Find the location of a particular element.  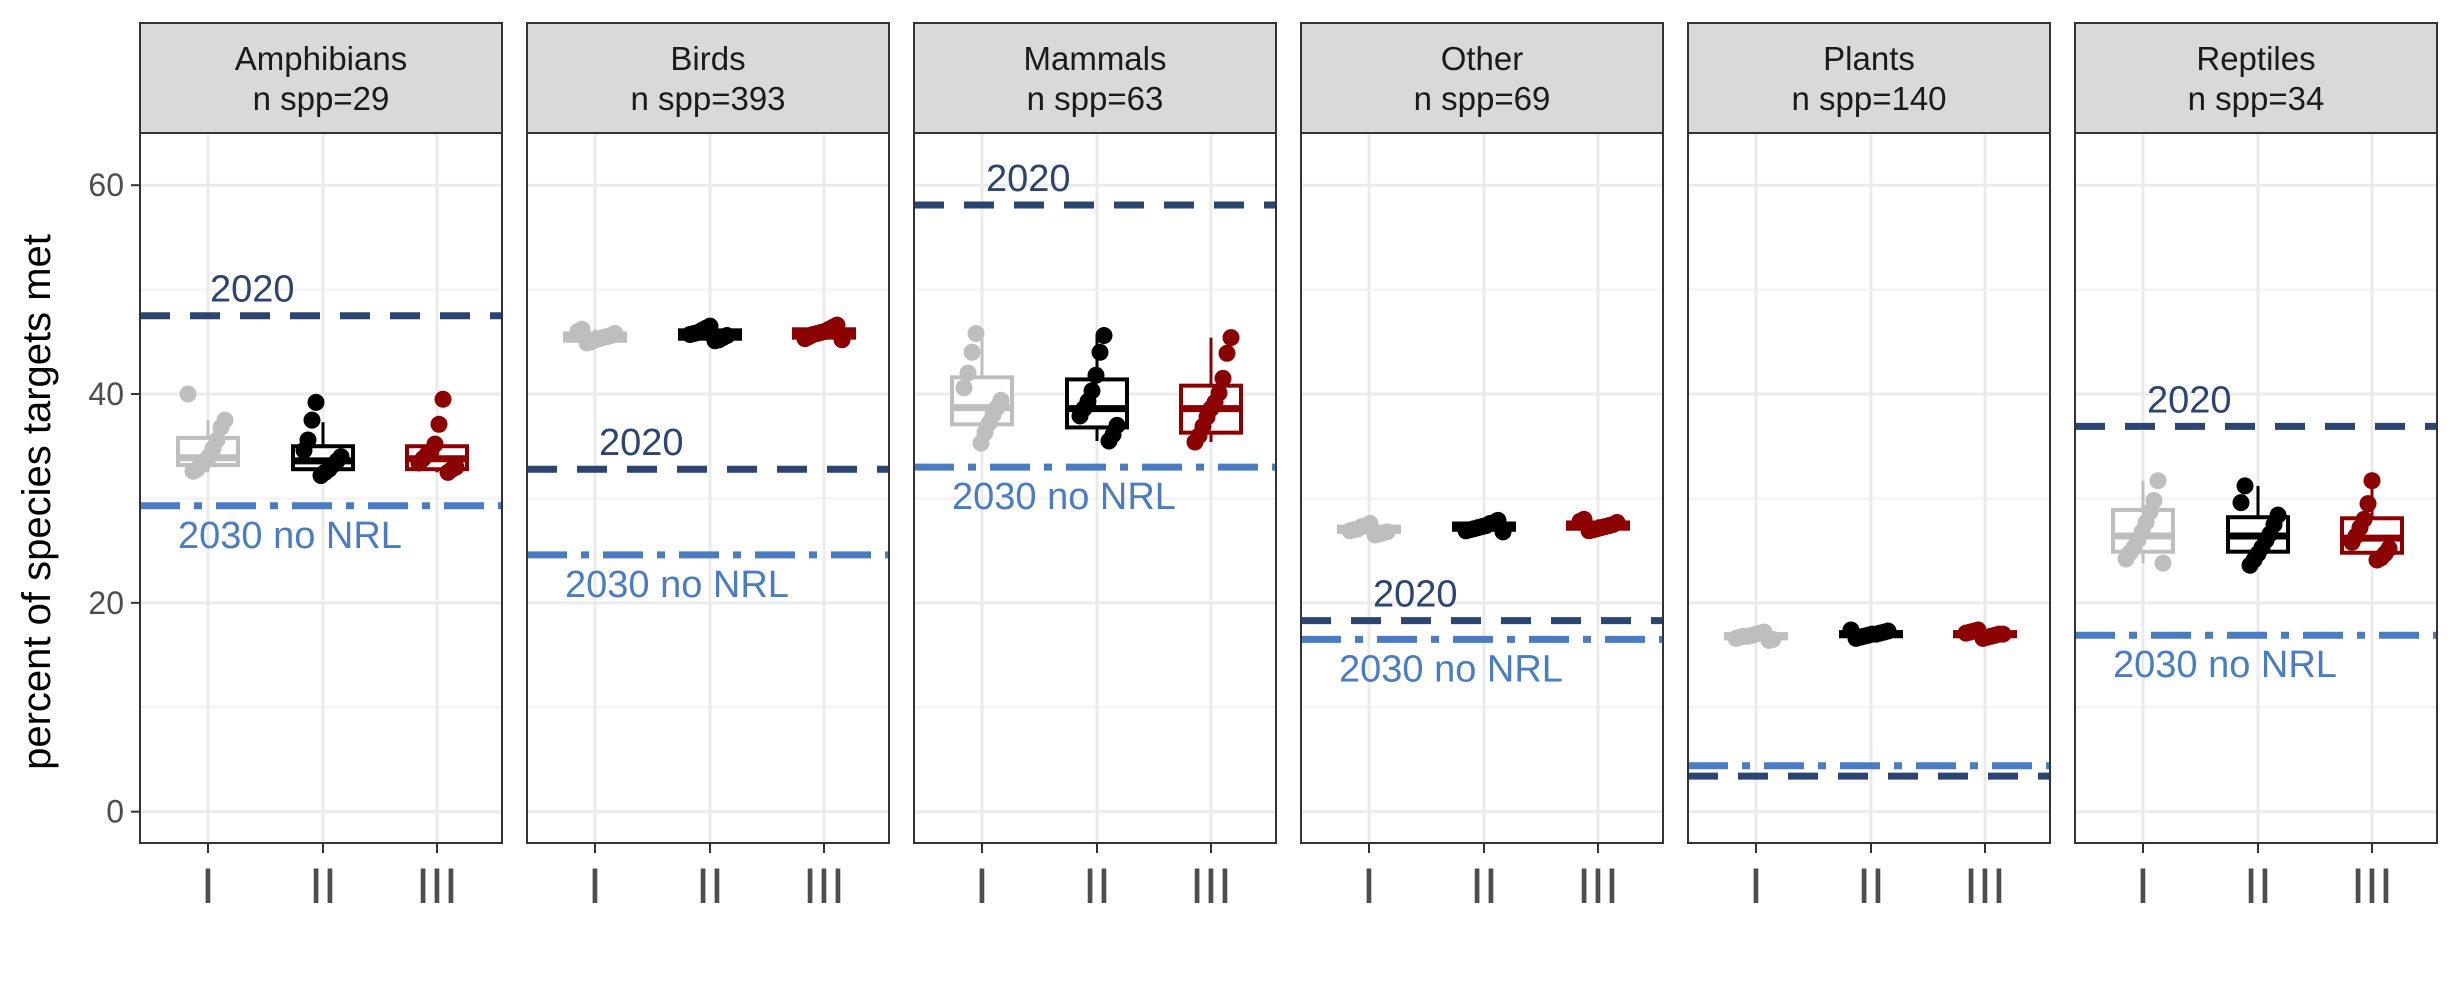

facet-subtitle: n spp=393 is located at coordinates (707, 98).